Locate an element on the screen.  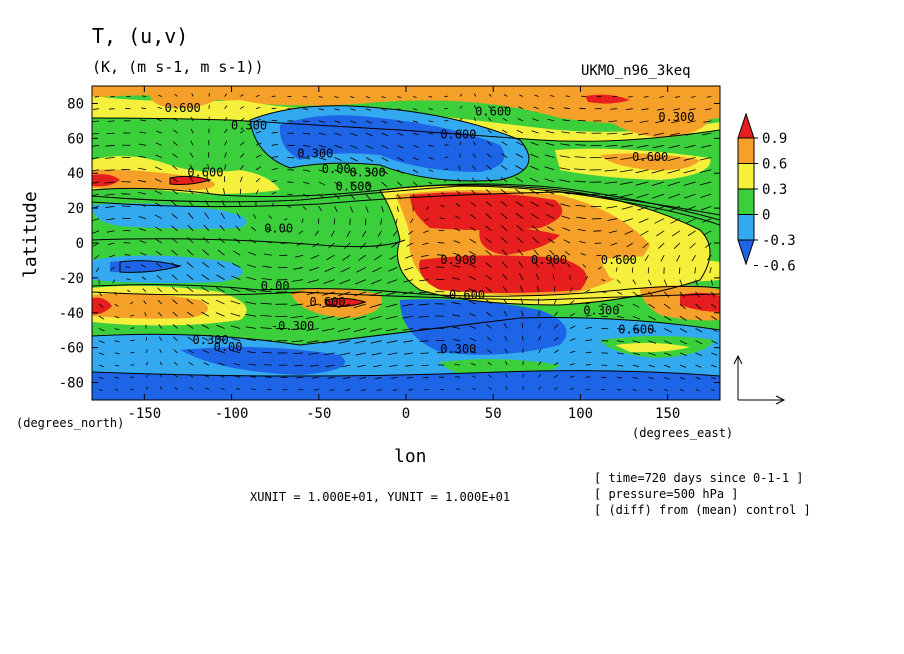
y-tick-label: 80 is located at coordinates (75, 104).